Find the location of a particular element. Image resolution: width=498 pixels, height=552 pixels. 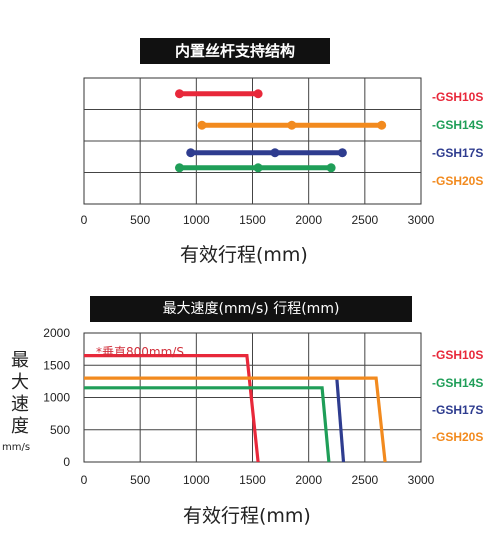

bottom-x-tick-label: 1000 is located at coordinates (196, 480).